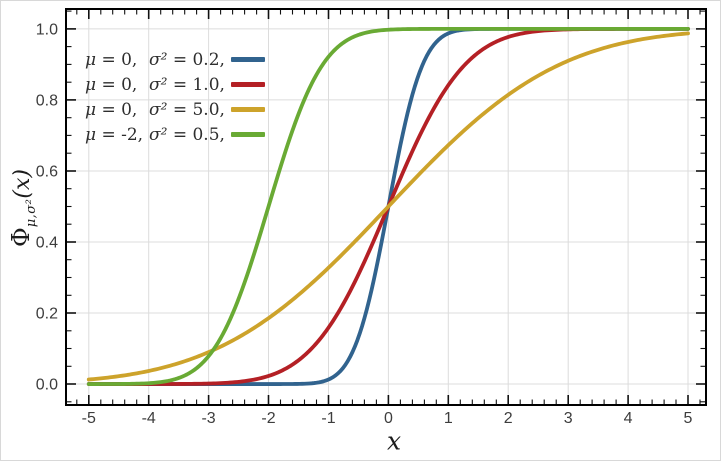 This screenshot has width=721, height=461. Describe the element at coordinates (628, 418) in the screenshot. I see `x-tick-label: 4` at that location.